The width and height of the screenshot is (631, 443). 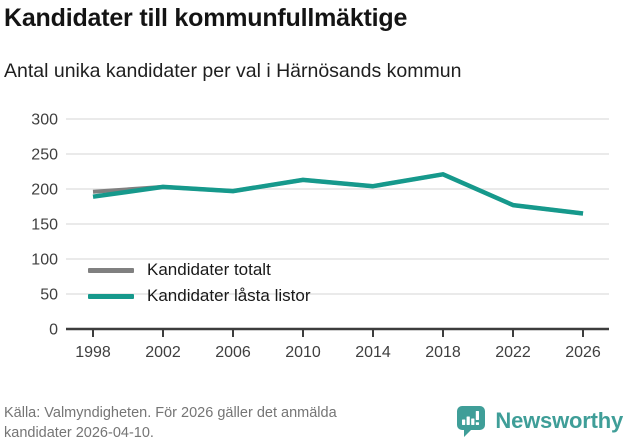 I want to click on newsworthy-brand: Newsworthy, so click(x=539, y=420).